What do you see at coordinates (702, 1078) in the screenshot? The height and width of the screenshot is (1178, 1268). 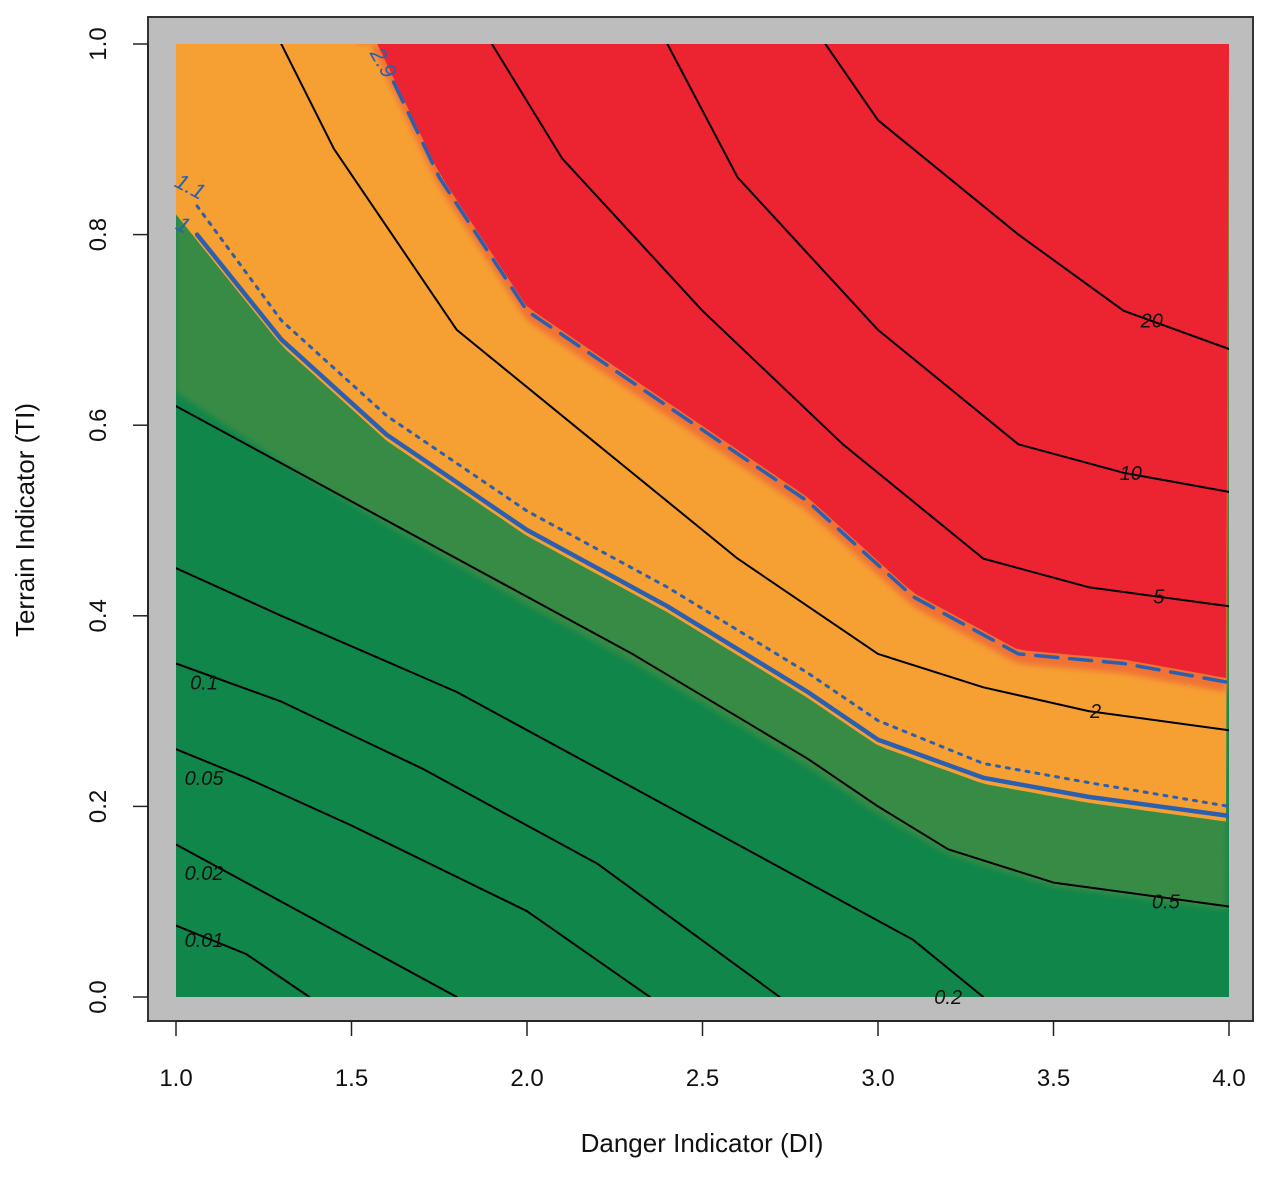 I see `x-tick-label-2.5: 2.5` at bounding box center [702, 1078].